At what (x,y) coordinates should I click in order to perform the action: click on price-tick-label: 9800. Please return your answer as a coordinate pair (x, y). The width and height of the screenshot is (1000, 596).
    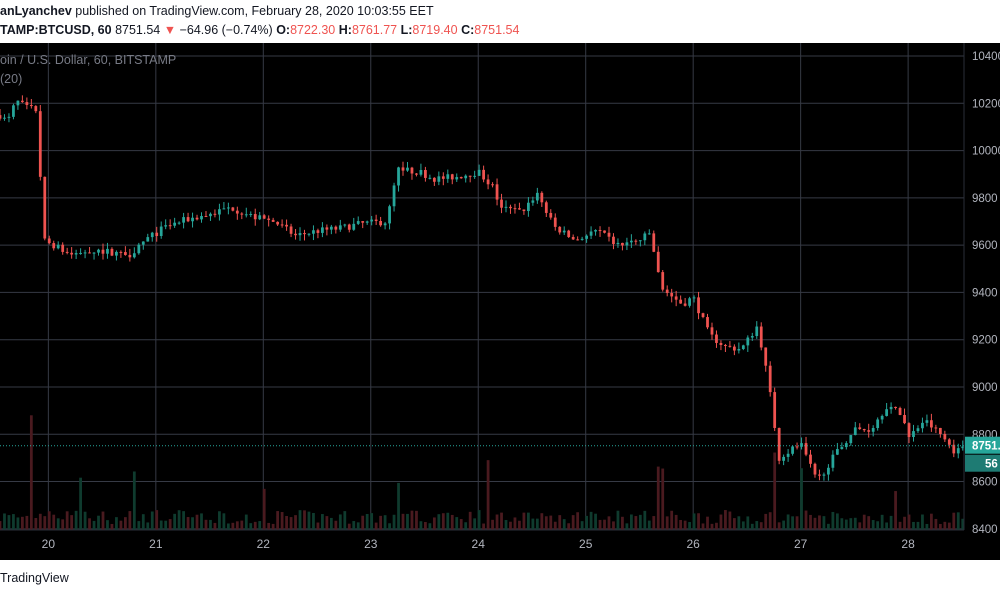
    Looking at the image, I should click on (985, 199).